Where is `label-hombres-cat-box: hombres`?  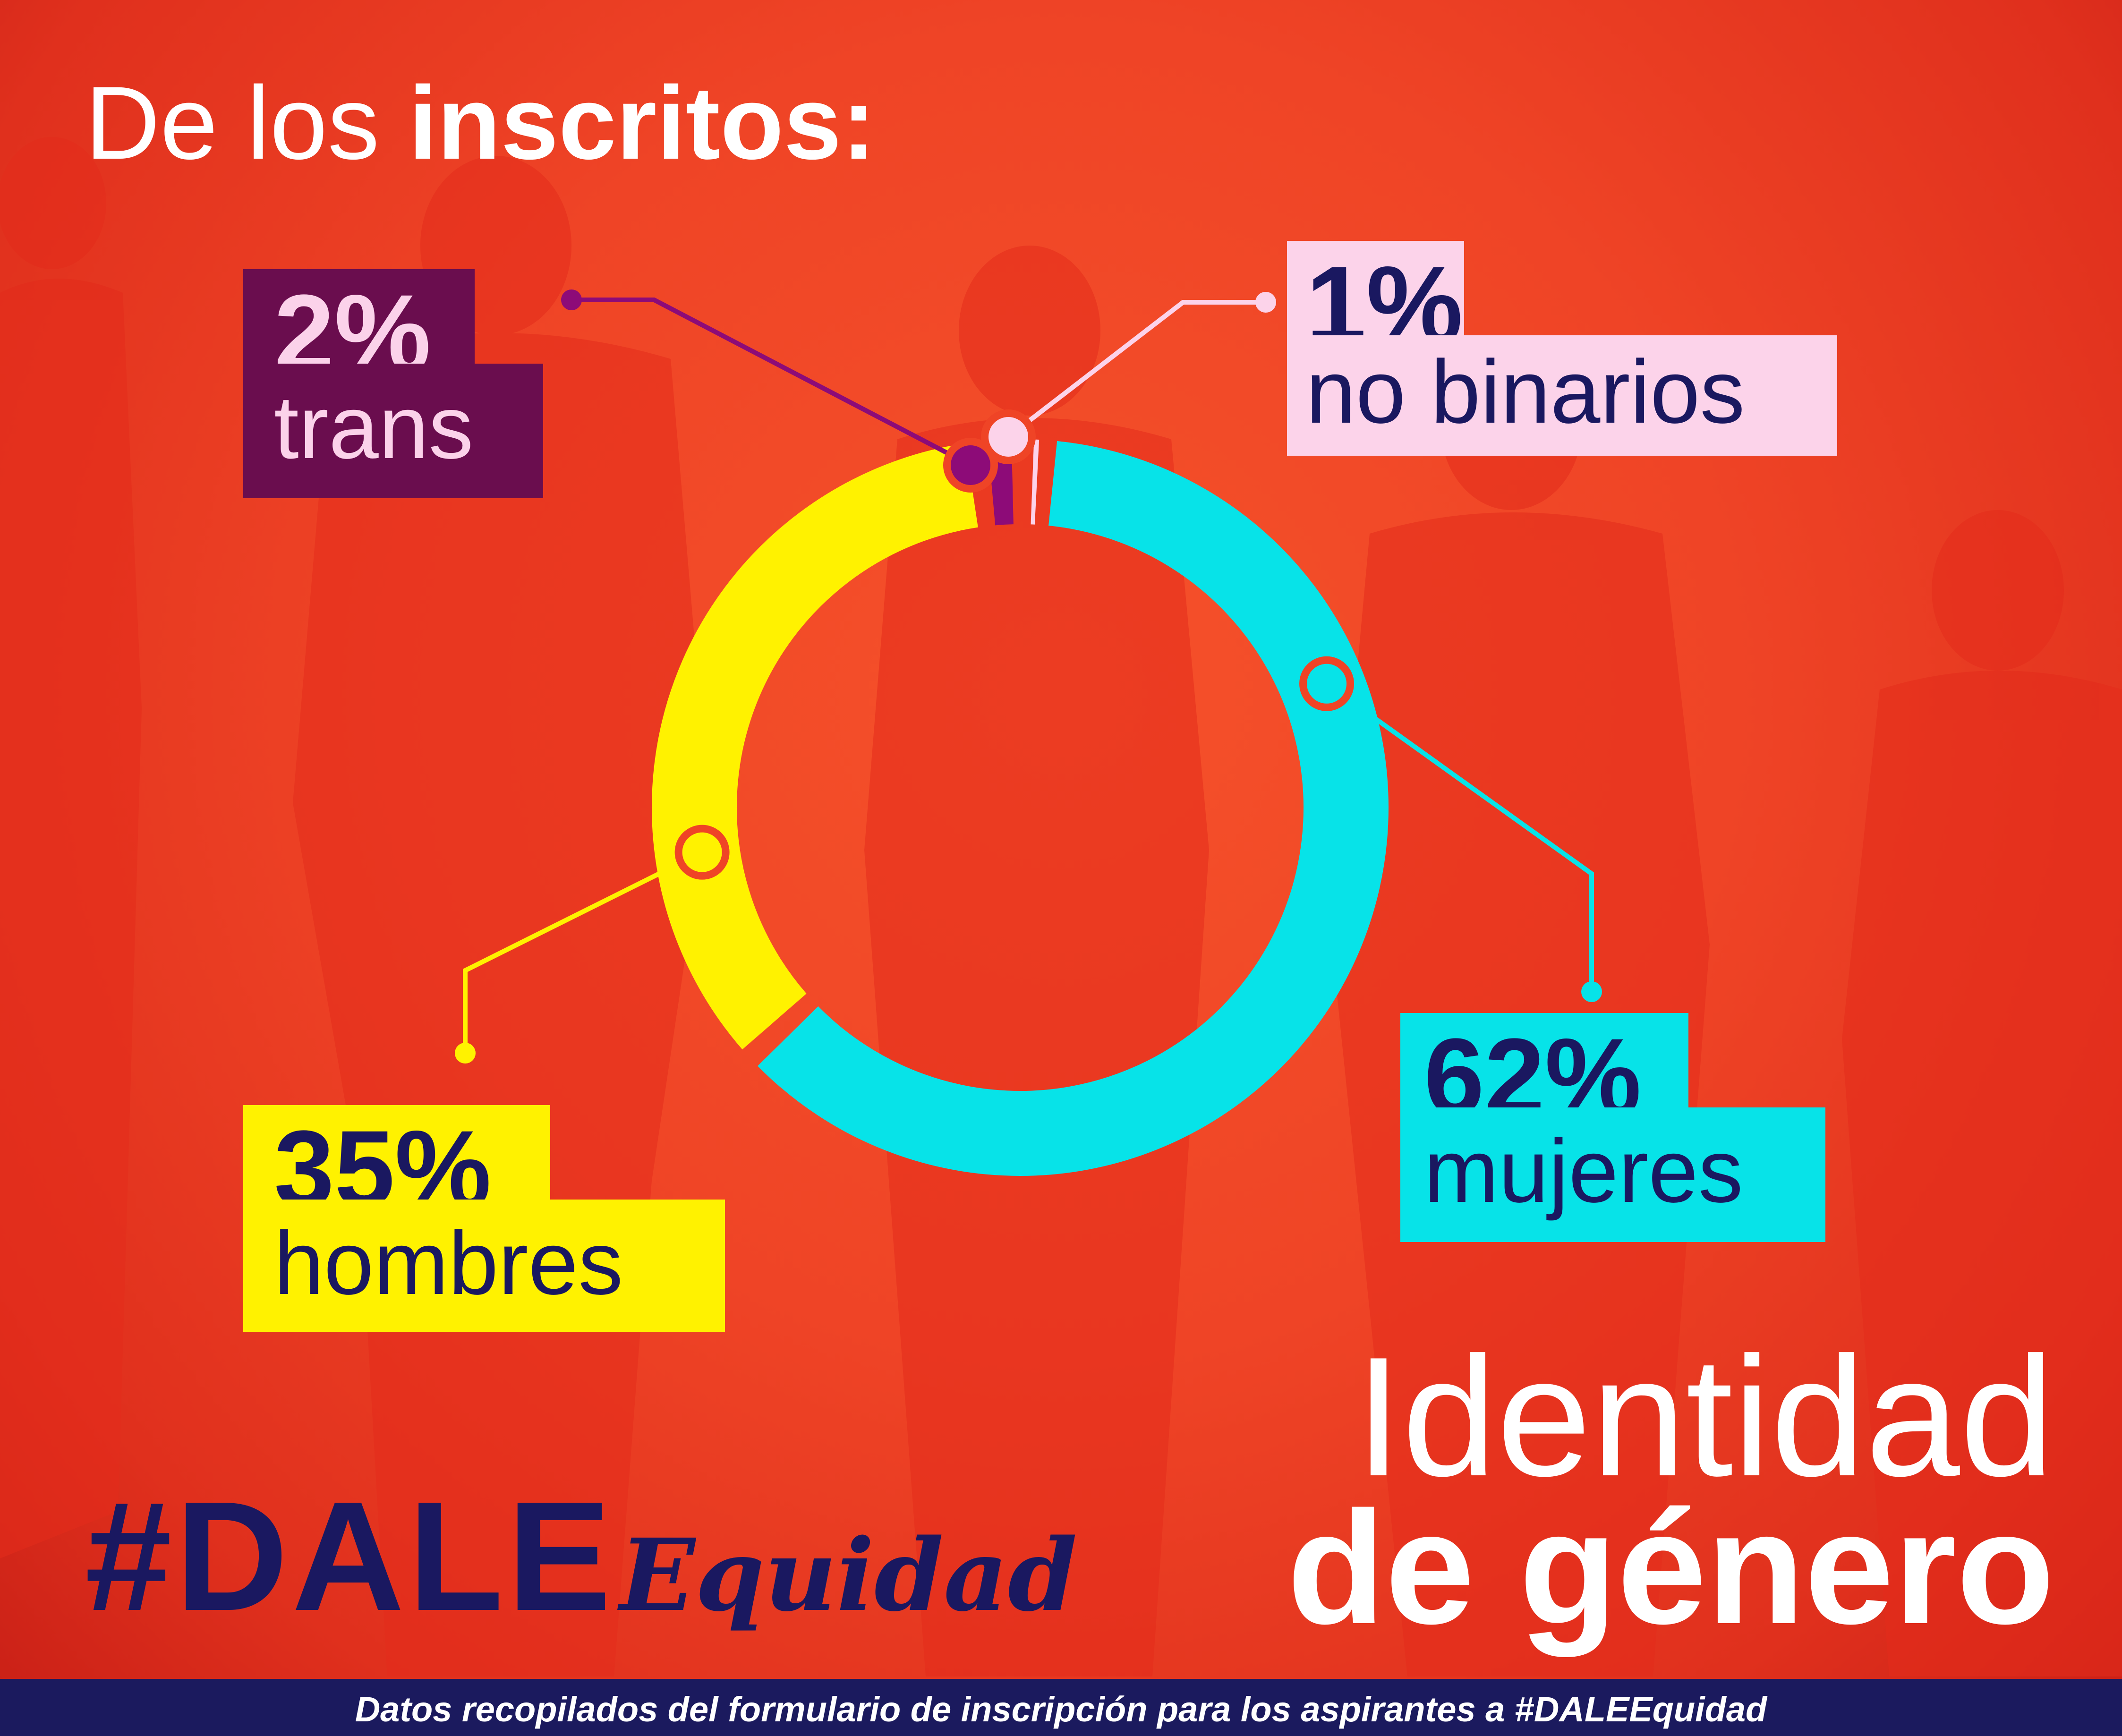
label-hombres-cat-box: hombres is located at coordinates (484, 1266).